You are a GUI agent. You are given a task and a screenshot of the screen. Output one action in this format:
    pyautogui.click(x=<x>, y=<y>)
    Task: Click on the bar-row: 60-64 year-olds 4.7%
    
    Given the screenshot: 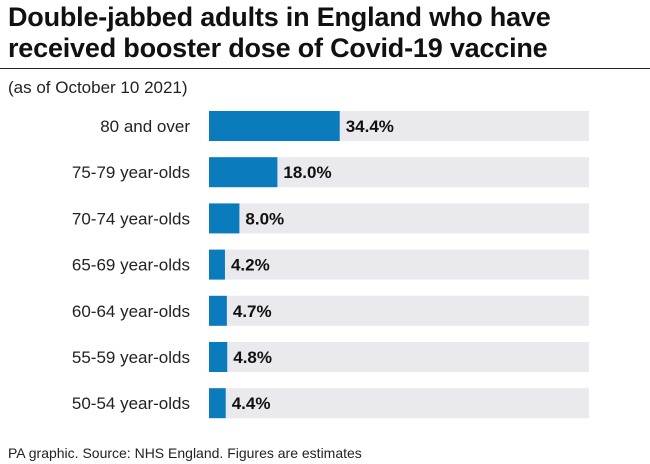 What is the action you would take?
    pyautogui.click(x=330, y=310)
    